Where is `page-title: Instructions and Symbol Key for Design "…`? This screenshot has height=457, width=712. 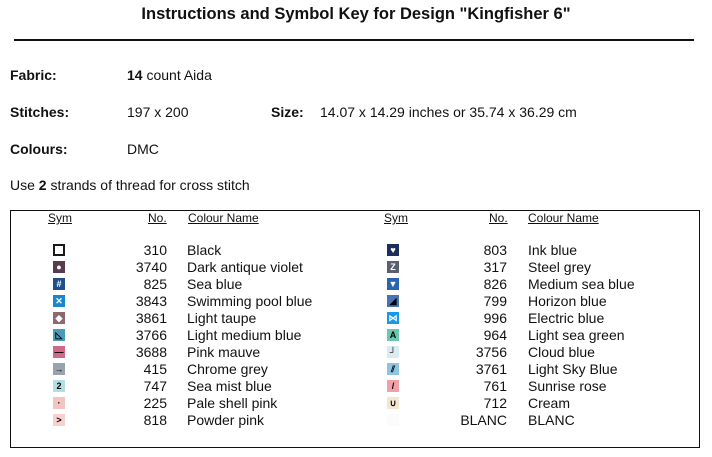 page-title: Instructions and Symbol Key for Design "… is located at coordinates (356, 14).